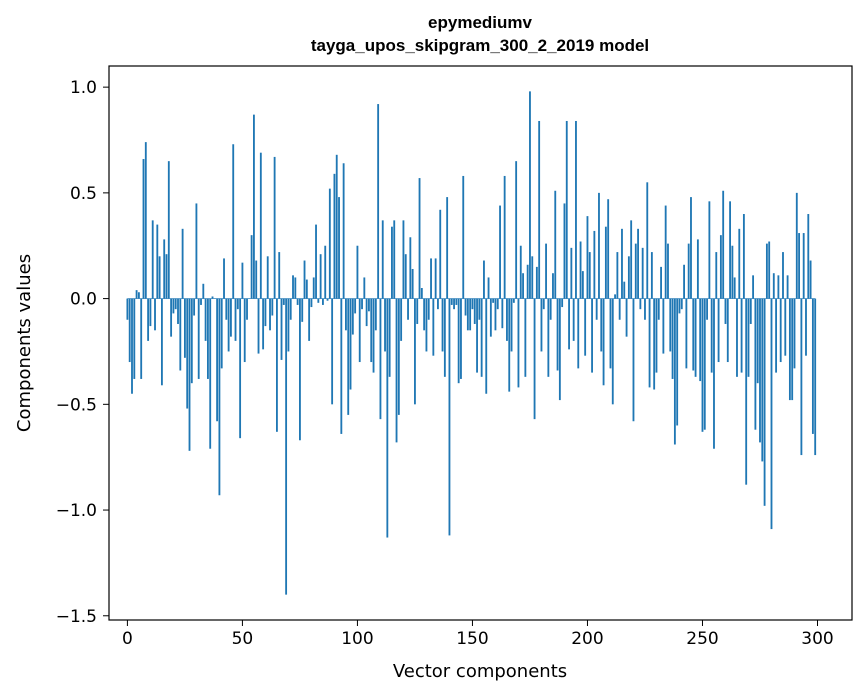 This screenshot has width=867, height=696. What do you see at coordinates (357, 639) in the screenshot?
I see `x-tick-label: 100` at bounding box center [357, 639].